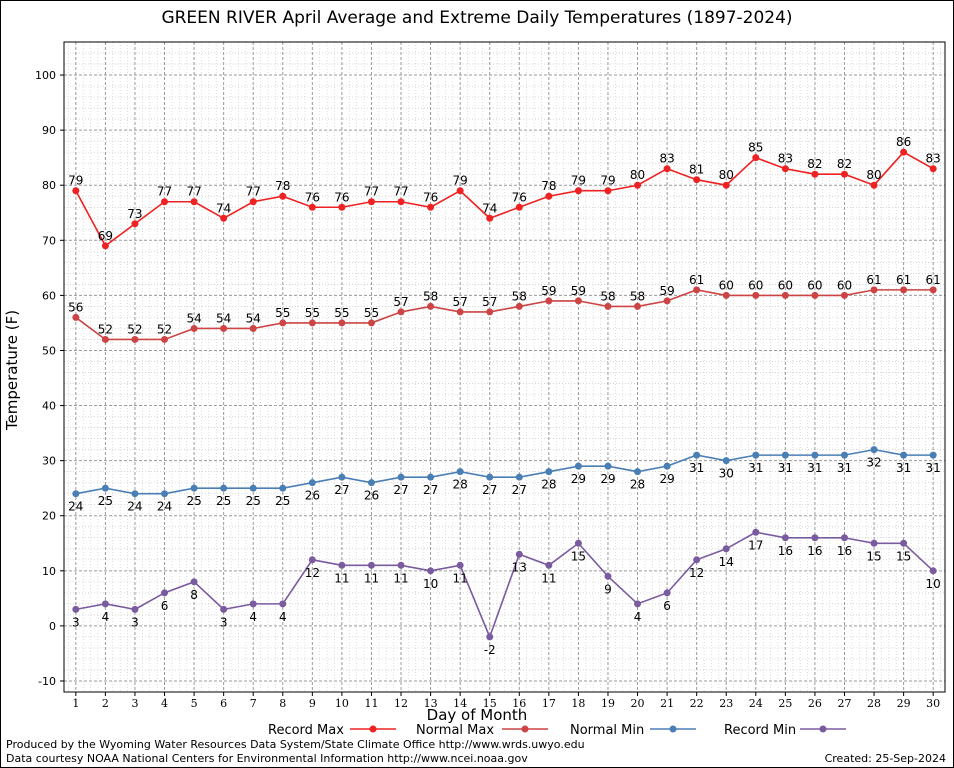  What do you see at coordinates (697, 703) in the screenshot?
I see `x-tick-label: 22` at bounding box center [697, 703].